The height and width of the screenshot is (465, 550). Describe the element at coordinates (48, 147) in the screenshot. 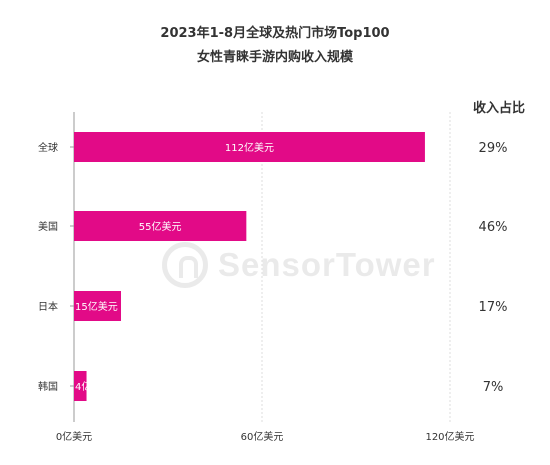

I see `category-label: 全球` at that location.